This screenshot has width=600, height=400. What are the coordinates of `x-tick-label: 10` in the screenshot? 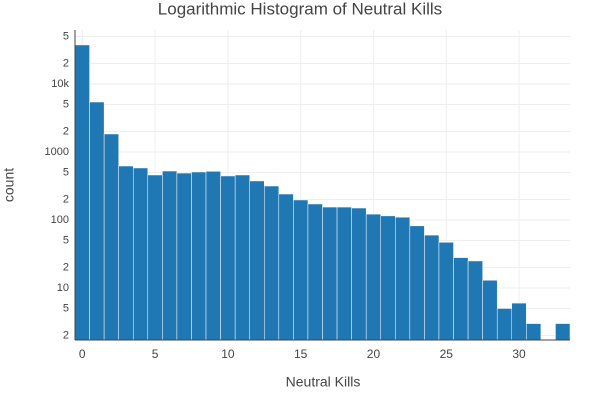 It's located at (228, 354).